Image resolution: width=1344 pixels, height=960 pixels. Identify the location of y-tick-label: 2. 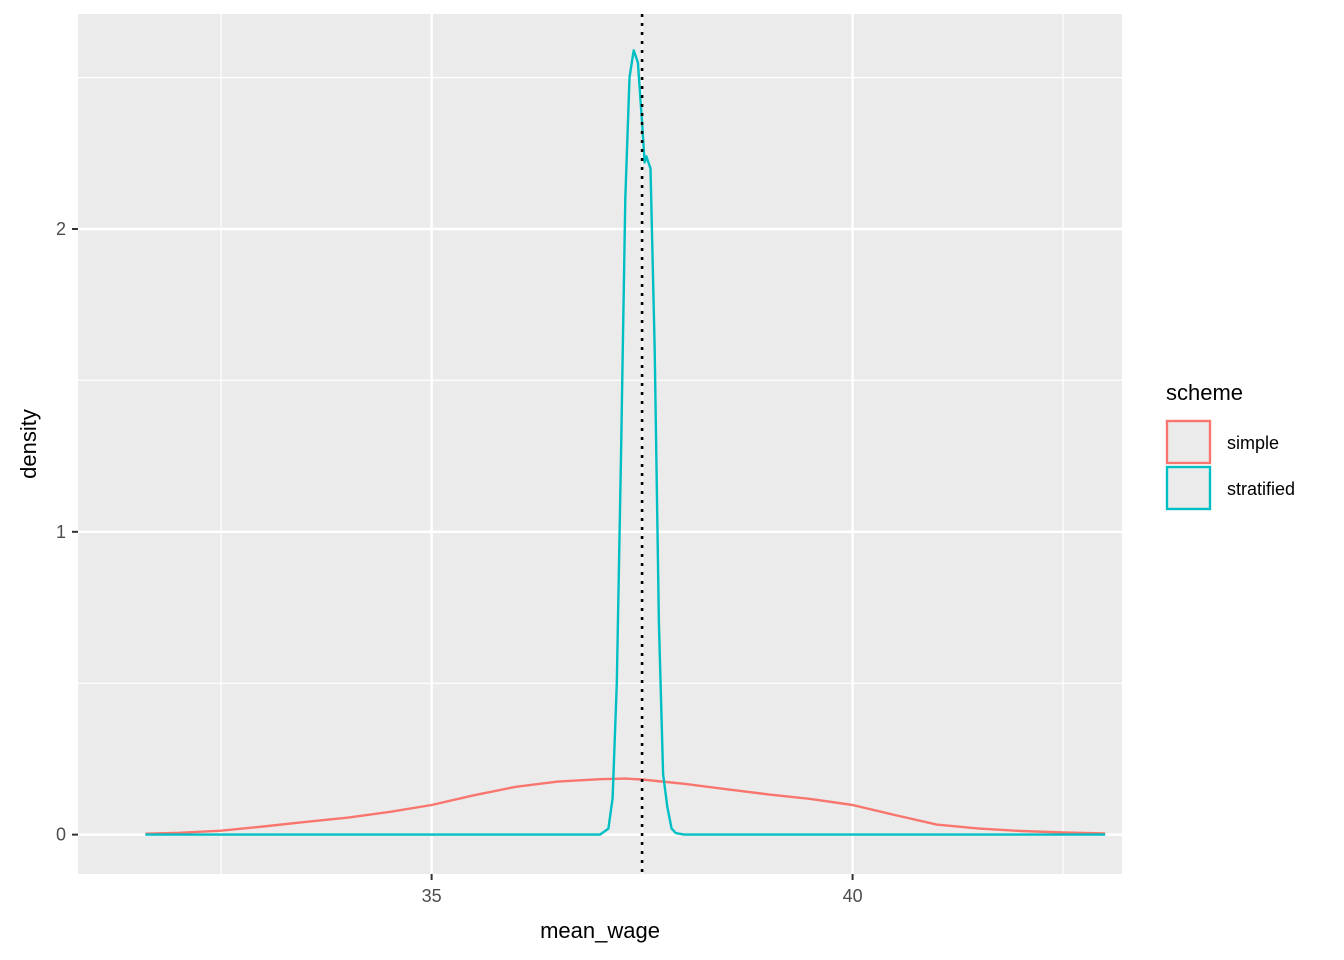
(61, 229).